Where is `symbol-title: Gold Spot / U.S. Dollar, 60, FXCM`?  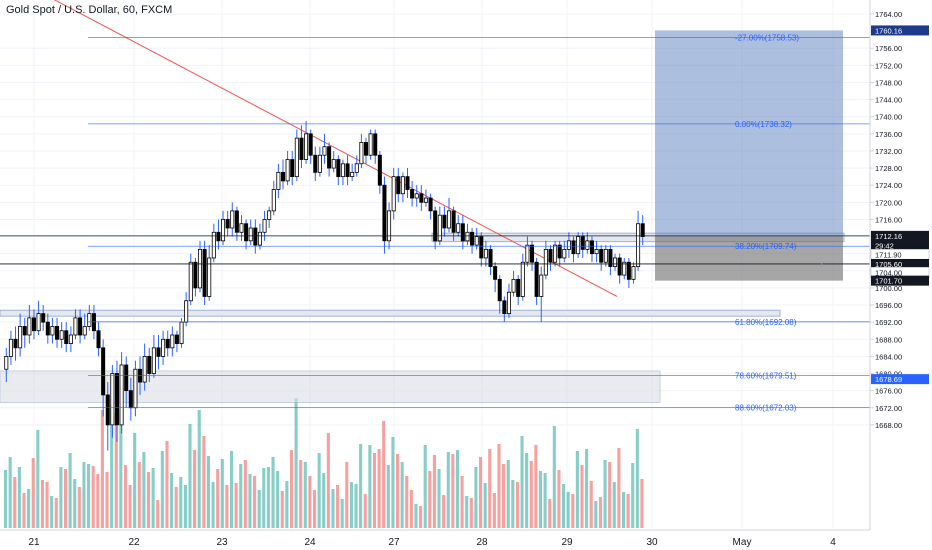
symbol-title: Gold Spot / U.S. Dollar, 60, FXCM is located at coordinates (89, 10).